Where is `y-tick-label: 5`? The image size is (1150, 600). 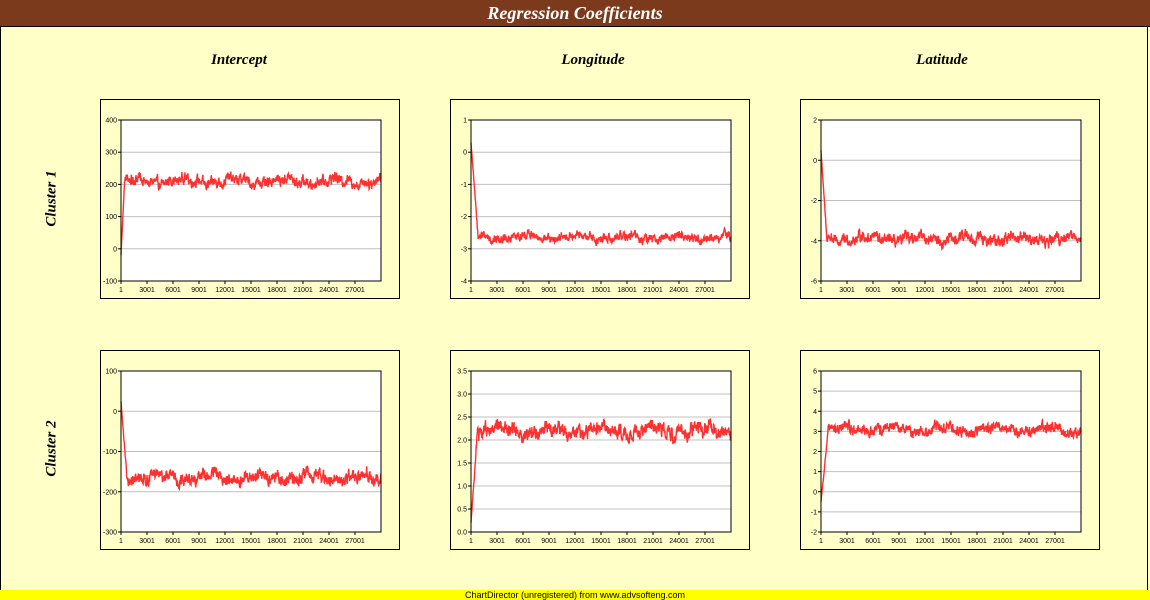 y-tick-label: 5 is located at coordinates (815, 392).